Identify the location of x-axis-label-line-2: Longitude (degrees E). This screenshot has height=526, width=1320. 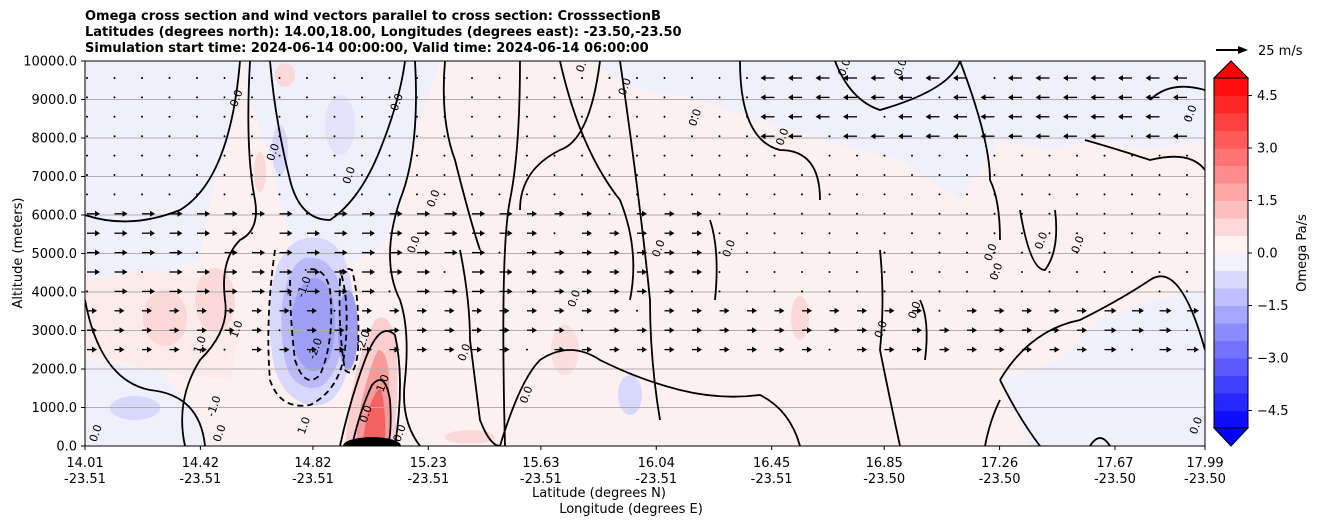
(631, 509).